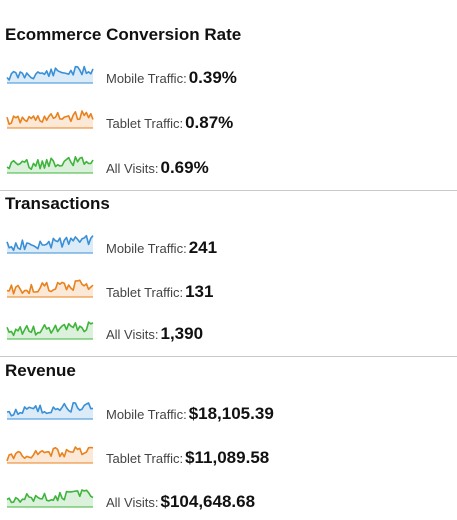 The height and width of the screenshot is (520, 457). Describe the element at coordinates (208, 501) in the screenshot. I see `metric-value: $104,648.68` at that location.